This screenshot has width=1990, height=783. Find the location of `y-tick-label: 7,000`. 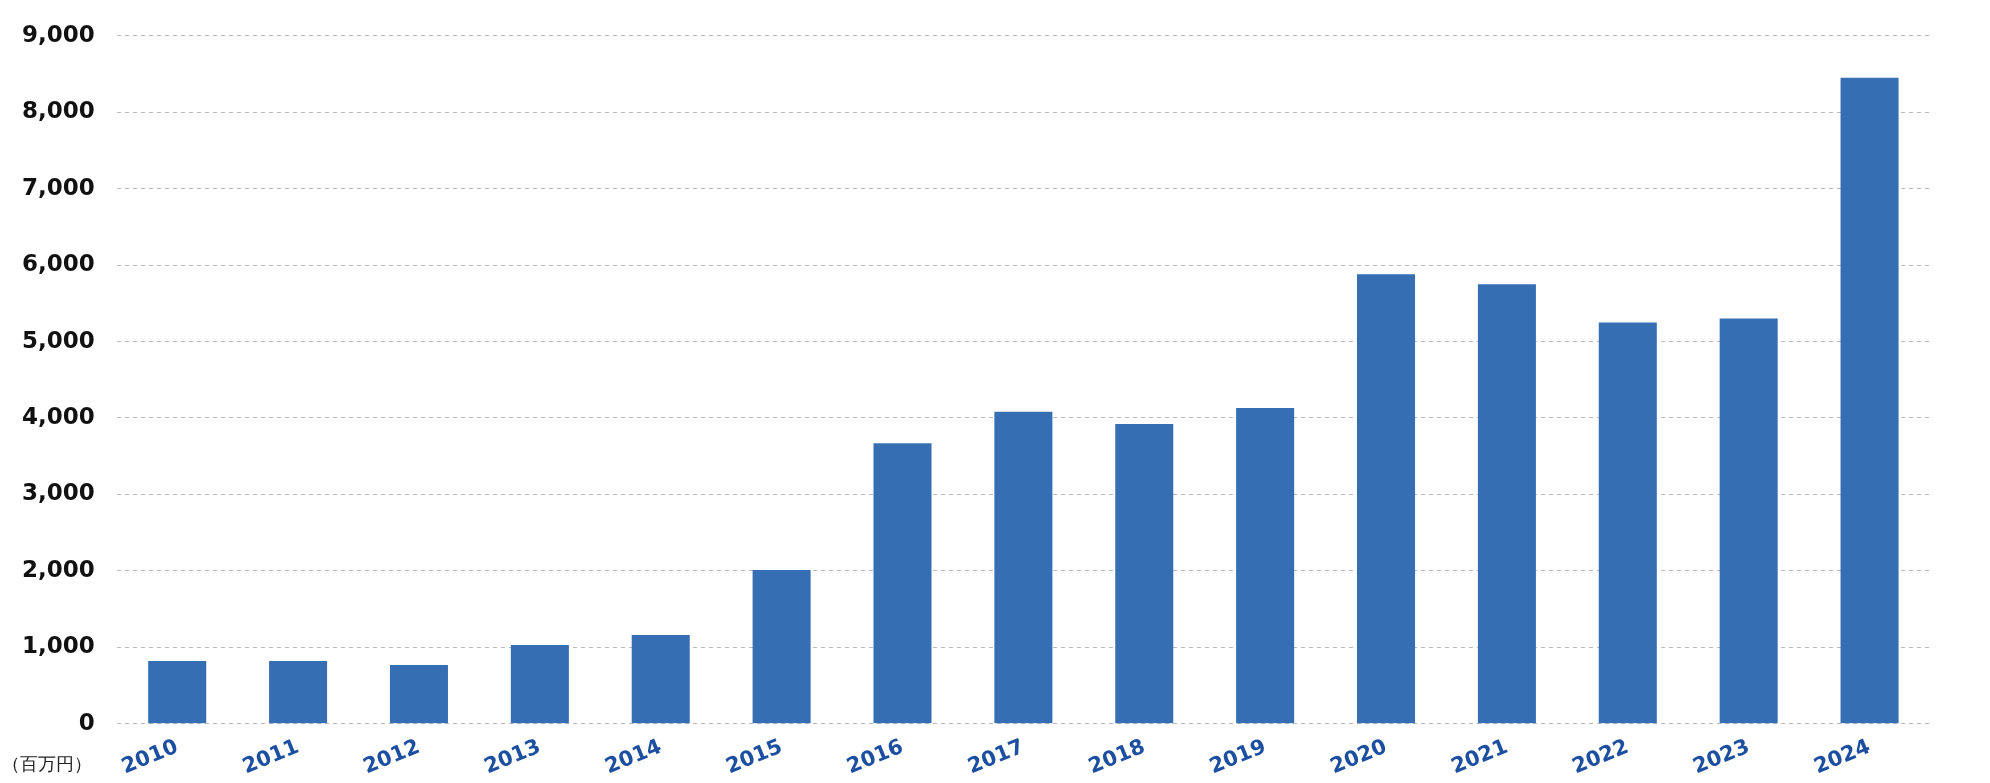

y-tick-label: 7,000 is located at coordinates (58, 186).